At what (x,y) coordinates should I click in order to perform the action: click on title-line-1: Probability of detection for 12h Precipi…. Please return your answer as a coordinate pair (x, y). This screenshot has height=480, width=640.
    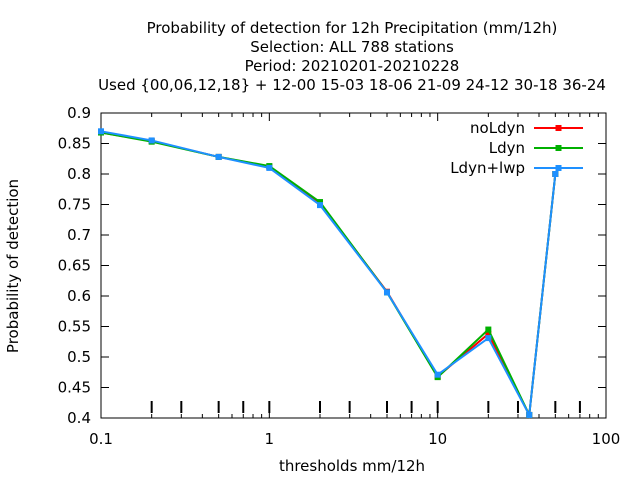
    Looking at the image, I should click on (352, 28).